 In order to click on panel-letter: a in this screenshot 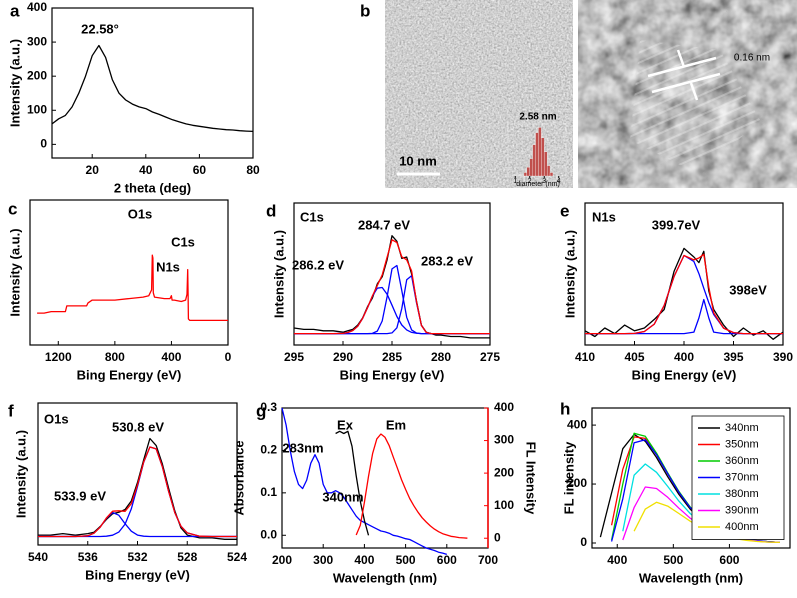, I will do `click(15, 10)`.